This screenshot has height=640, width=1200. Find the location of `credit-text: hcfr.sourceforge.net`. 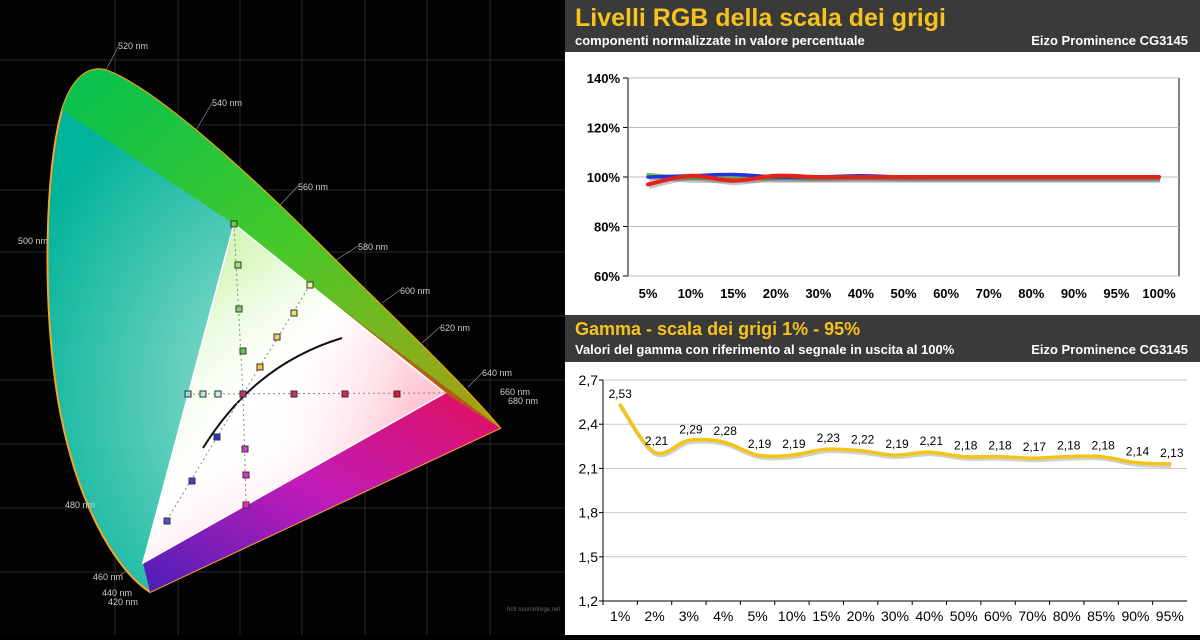

credit-text: hcfr.sourceforge.net is located at coordinates (533, 610).